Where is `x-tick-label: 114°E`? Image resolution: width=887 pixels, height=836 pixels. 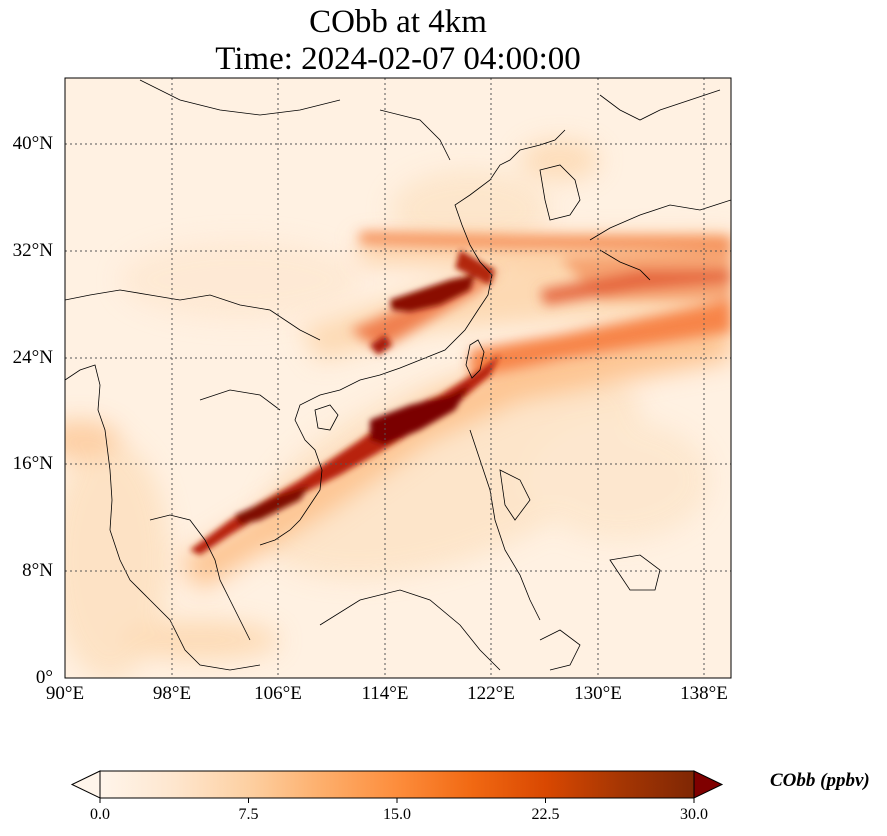
x-tick-label: 114°E is located at coordinates (385, 693).